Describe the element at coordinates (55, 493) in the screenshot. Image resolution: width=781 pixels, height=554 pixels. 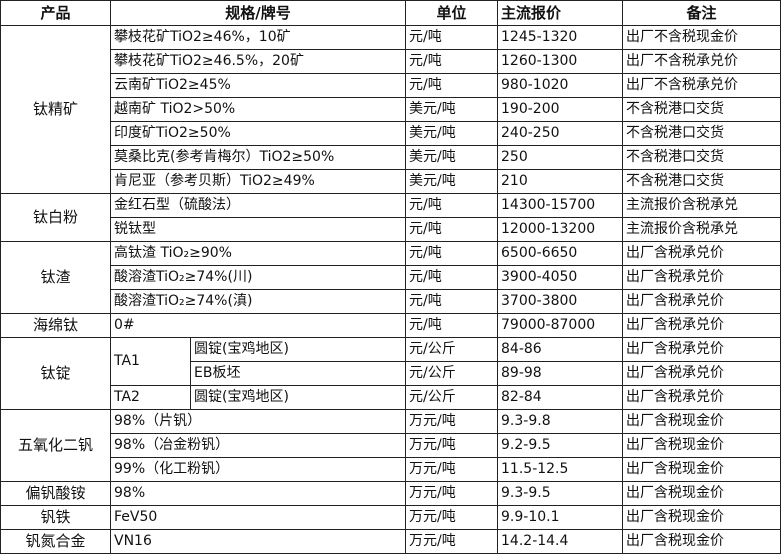
I see `product-cell: 偏钒酸铵` at that location.